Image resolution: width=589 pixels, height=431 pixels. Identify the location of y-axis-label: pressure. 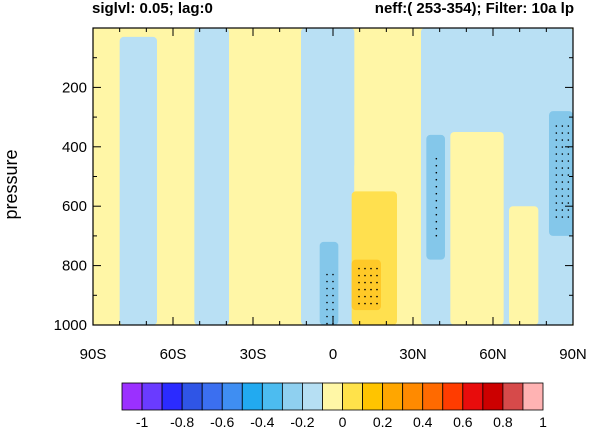
(11, 184).